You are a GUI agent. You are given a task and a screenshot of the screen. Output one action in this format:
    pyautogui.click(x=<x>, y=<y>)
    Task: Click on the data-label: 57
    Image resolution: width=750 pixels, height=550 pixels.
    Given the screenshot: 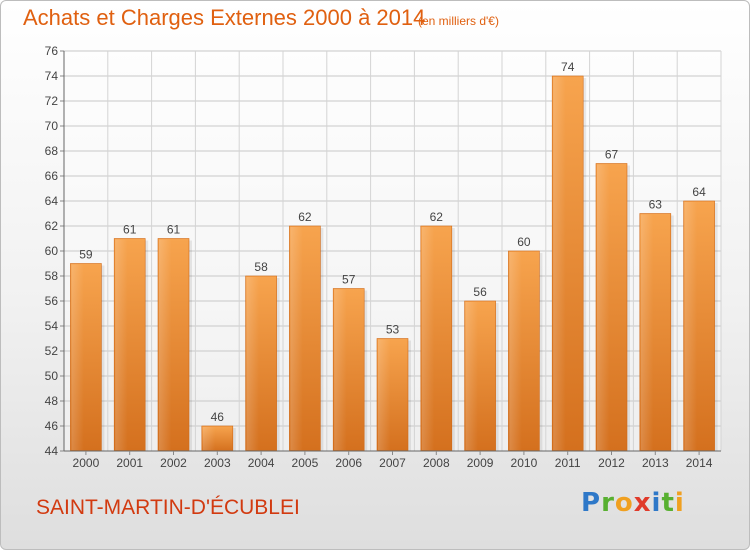 What is the action you would take?
    pyautogui.click(x=349, y=280)
    